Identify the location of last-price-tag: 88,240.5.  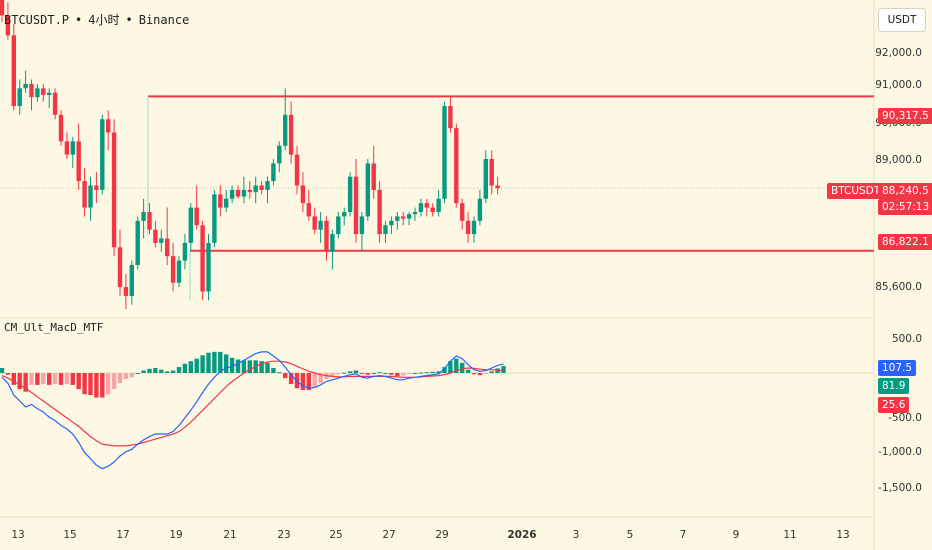
(905, 191).